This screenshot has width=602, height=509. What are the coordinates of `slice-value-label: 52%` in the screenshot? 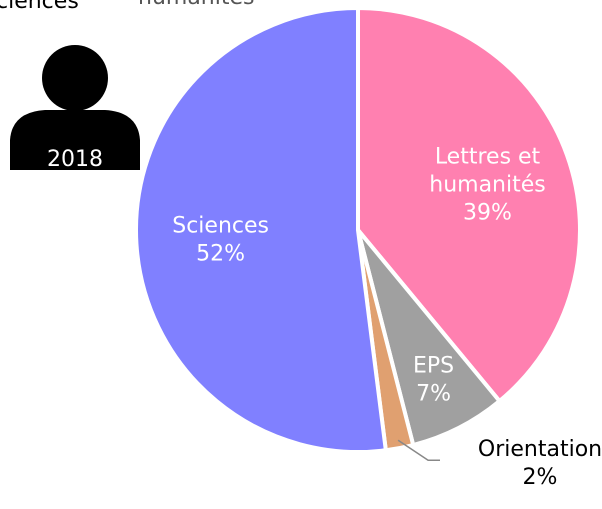 It's located at (220, 254).